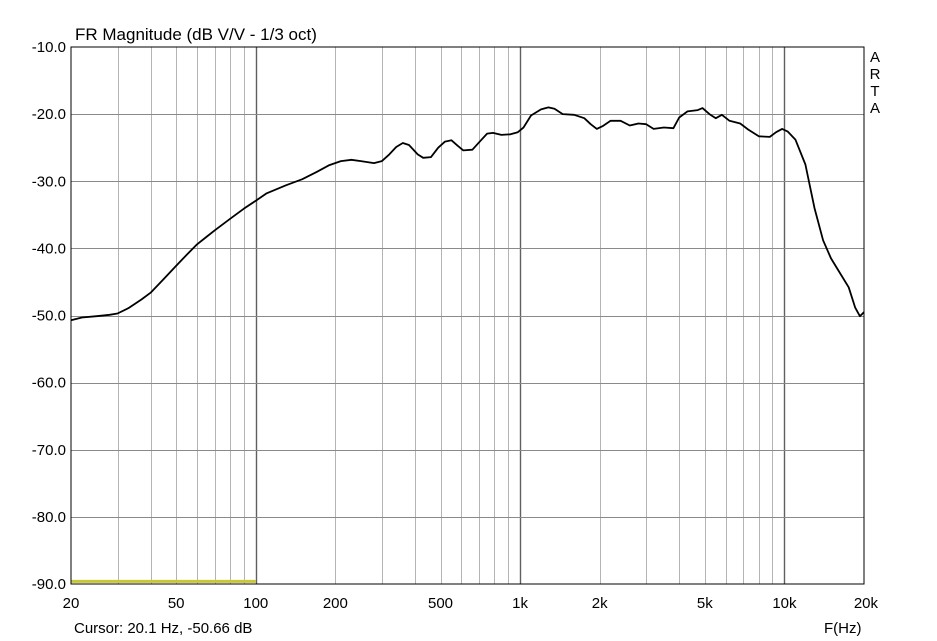  I want to click on x-tick-label: 20k, so click(866, 603).